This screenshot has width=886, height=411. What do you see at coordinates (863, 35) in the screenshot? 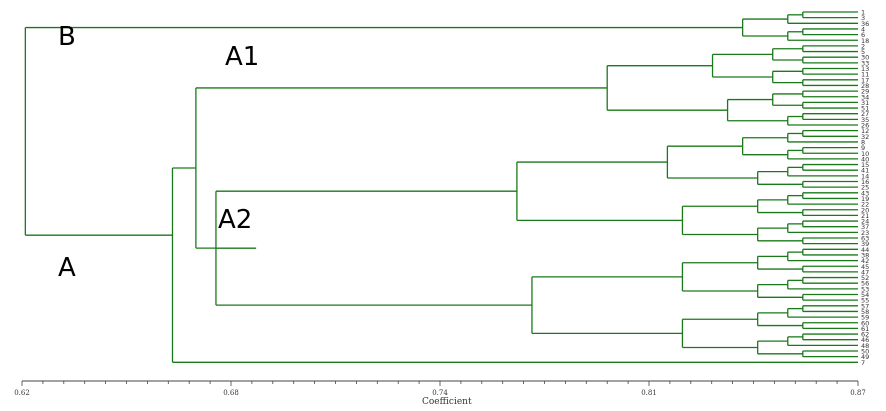
I see `leaf-label: 6` at bounding box center [863, 35].